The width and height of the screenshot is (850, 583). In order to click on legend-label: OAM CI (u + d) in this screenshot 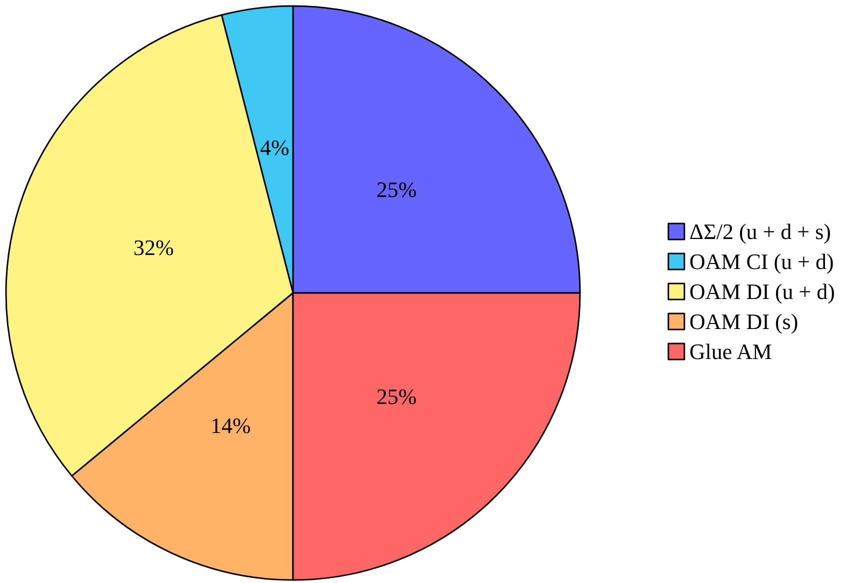, I will do `click(761, 261)`.